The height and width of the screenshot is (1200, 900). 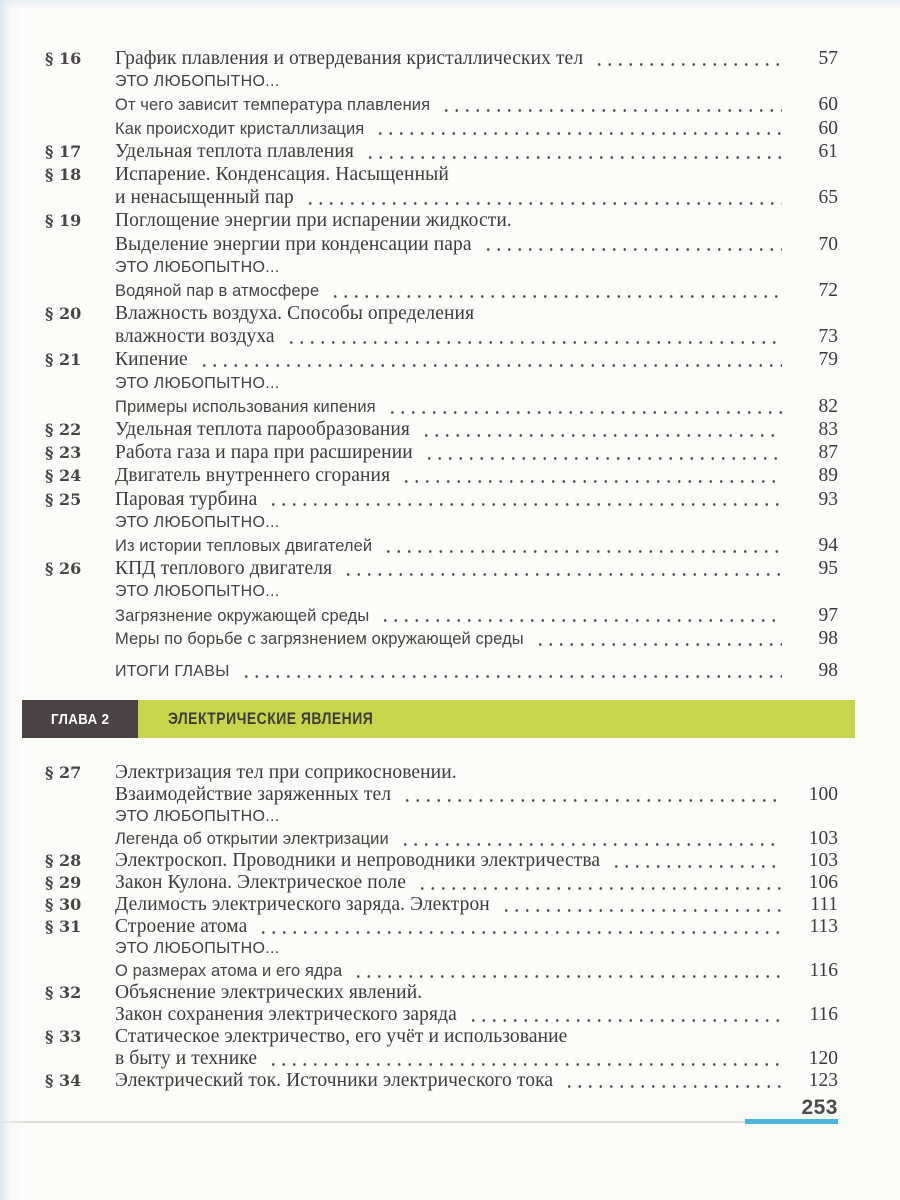 What do you see at coordinates (828, 406) in the screenshot?
I see `entry-page-number: 82` at bounding box center [828, 406].